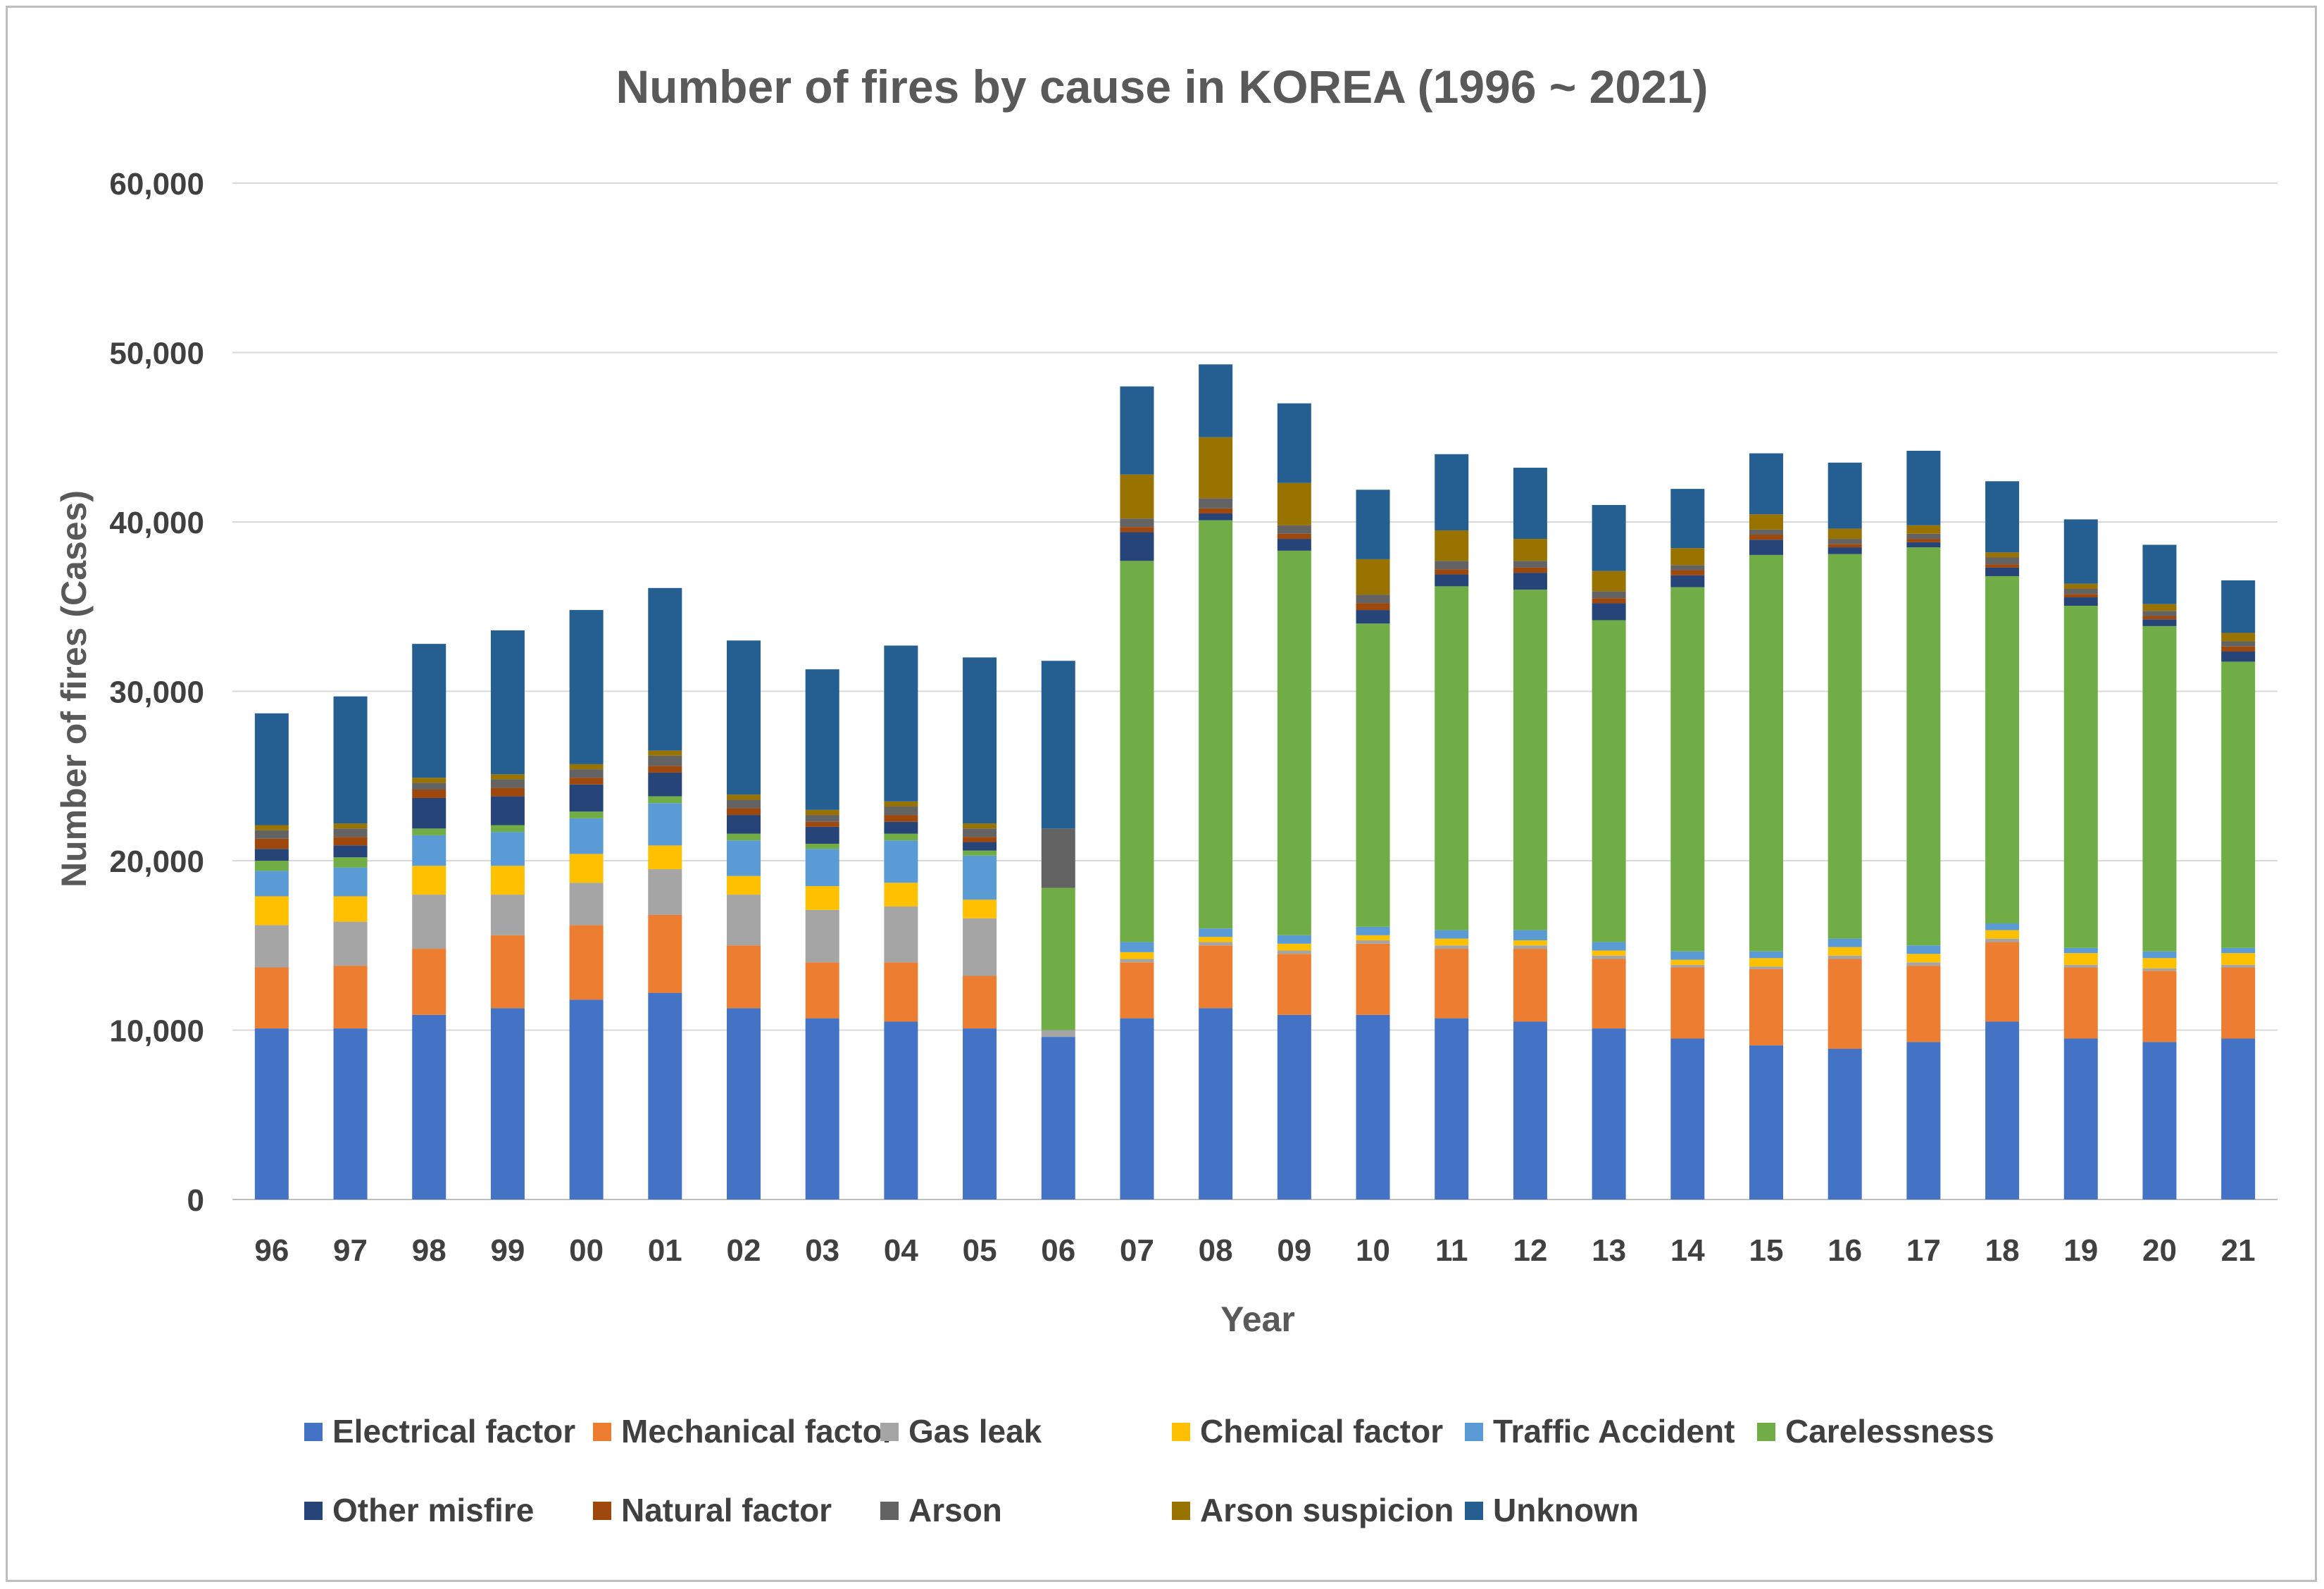 The image size is (2324, 1589). What do you see at coordinates (453, 1431) in the screenshot?
I see `legend-label: Electrical factor` at bounding box center [453, 1431].